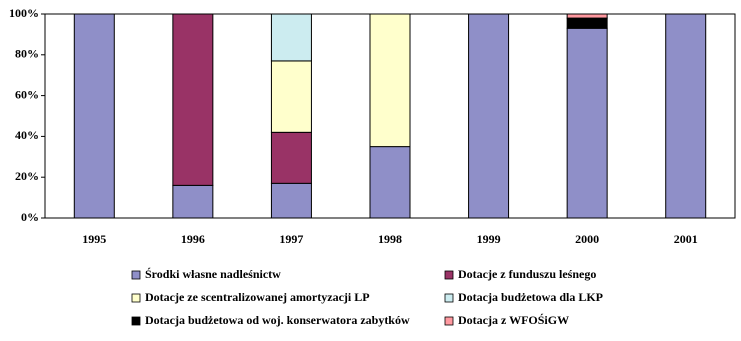 The image size is (741, 341). I want to click on y-tick-label: 60%, so click(27, 94).